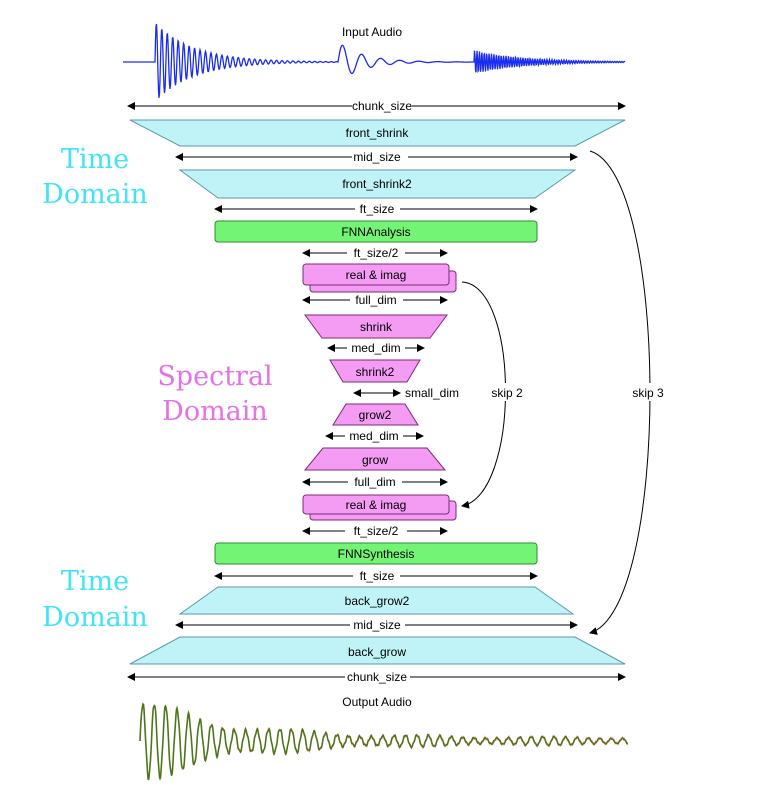 The height and width of the screenshot is (800, 765). I want to click on block-label: back_grow2, so click(377, 601).